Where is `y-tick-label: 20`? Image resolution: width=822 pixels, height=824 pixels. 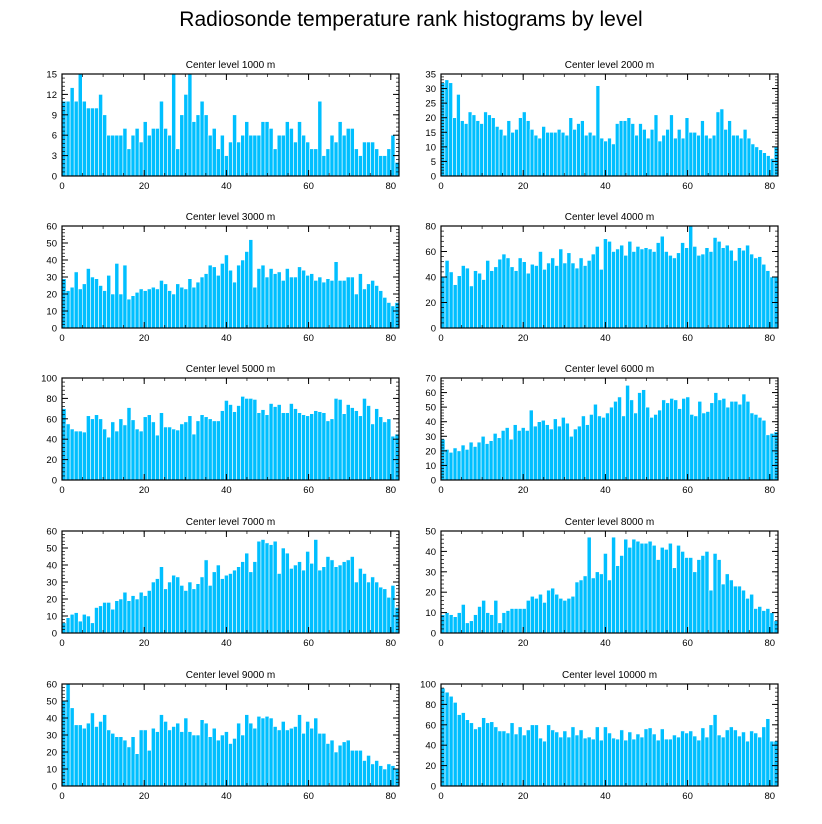 y-tick-label: 20 is located at coordinates (430, 118).